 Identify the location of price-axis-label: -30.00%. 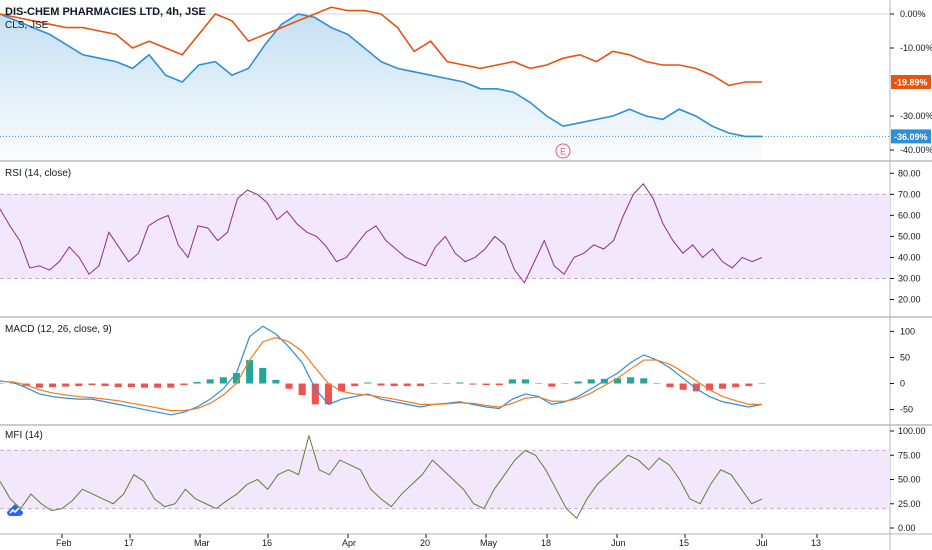
(916, 116).